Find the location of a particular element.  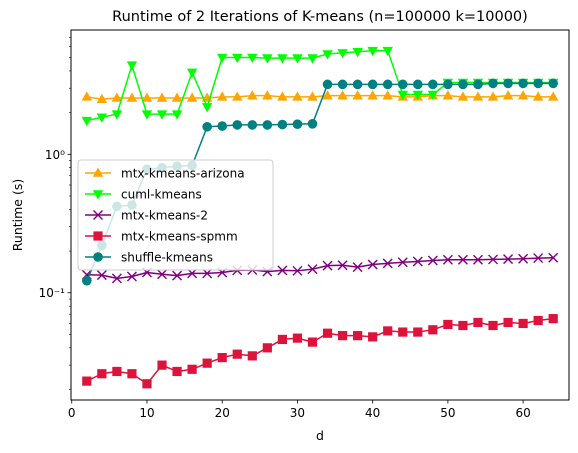

series-mtx-kmeans-spmm is located at coordinates (320, 351).